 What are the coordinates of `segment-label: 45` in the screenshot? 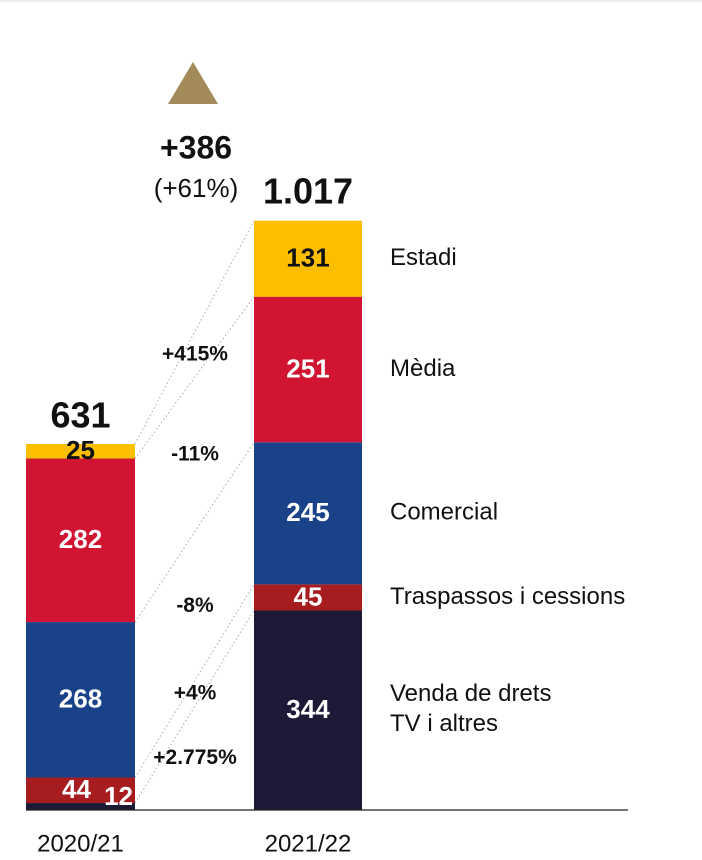 It's located at (308, 596).